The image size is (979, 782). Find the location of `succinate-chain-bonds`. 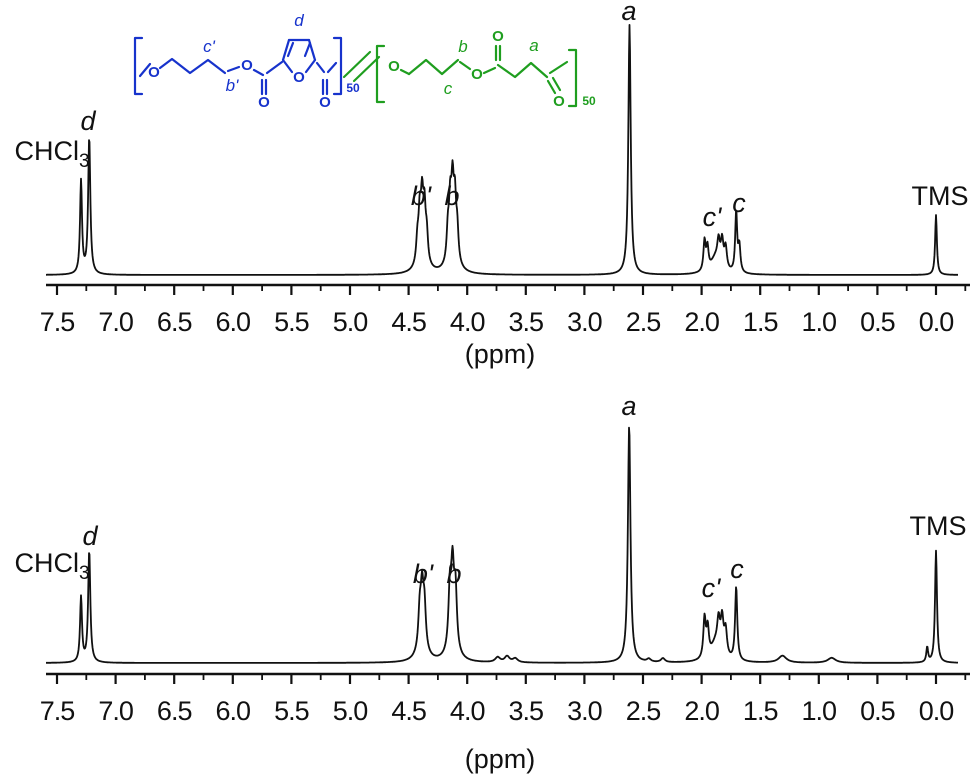

succinate-chain-bonds is located at coordinates (522, 70).